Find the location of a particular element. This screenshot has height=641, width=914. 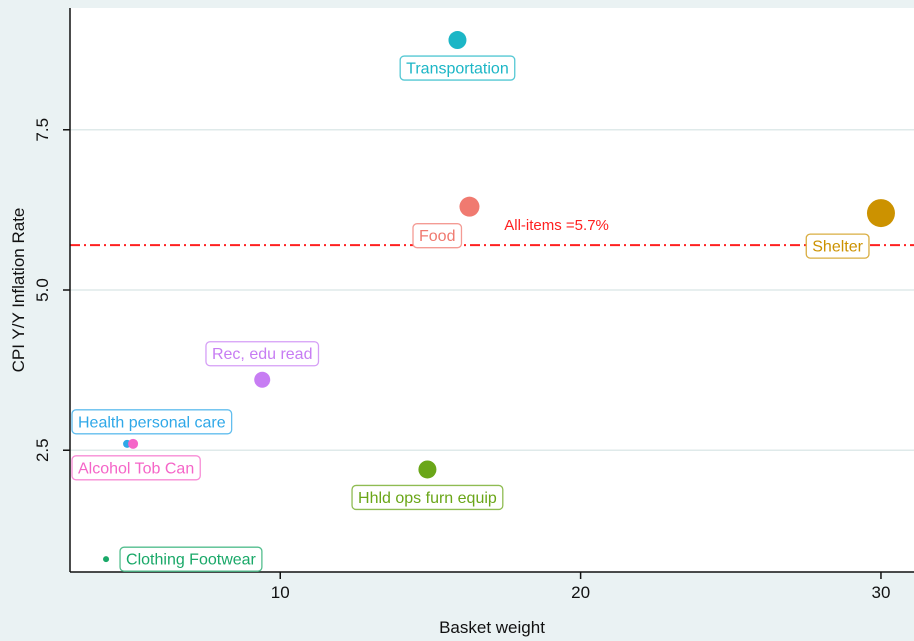

label-box-shelter is located at coordinates (837, 246).